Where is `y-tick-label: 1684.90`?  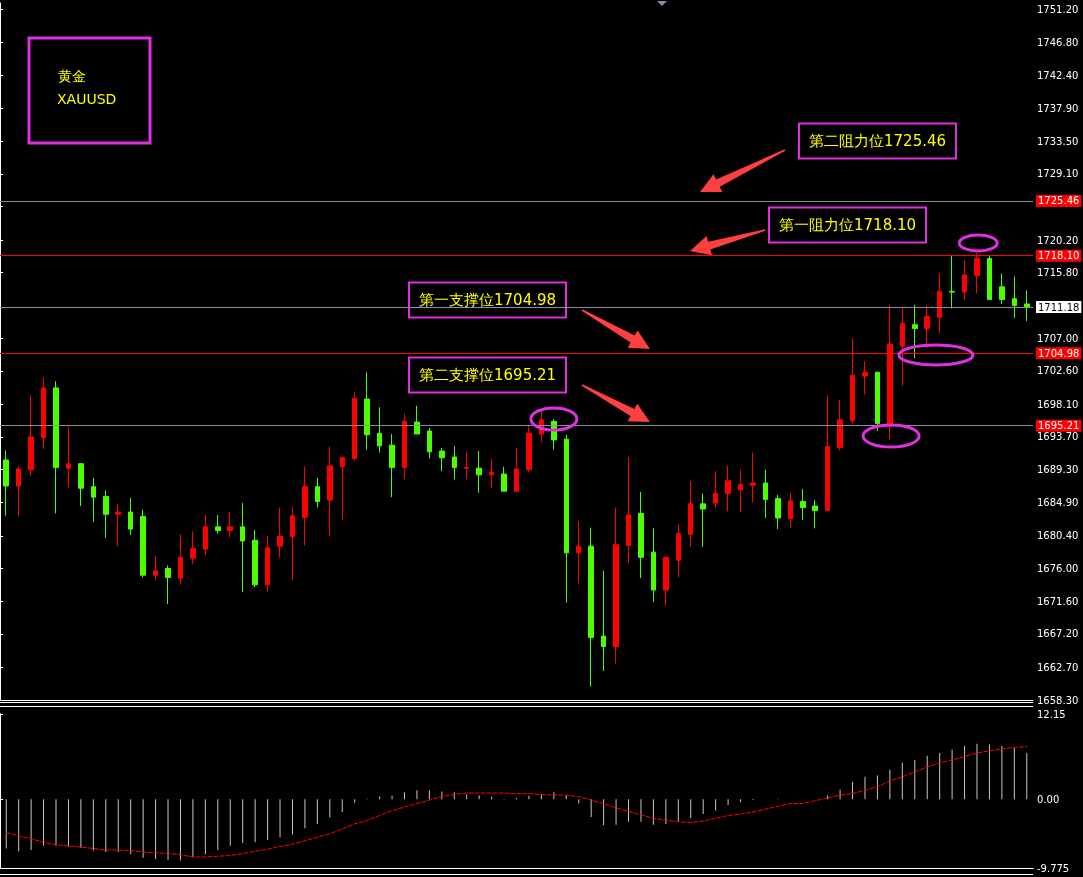 y-tick-label: 1684.90 is located at coordinates (1058, 502).